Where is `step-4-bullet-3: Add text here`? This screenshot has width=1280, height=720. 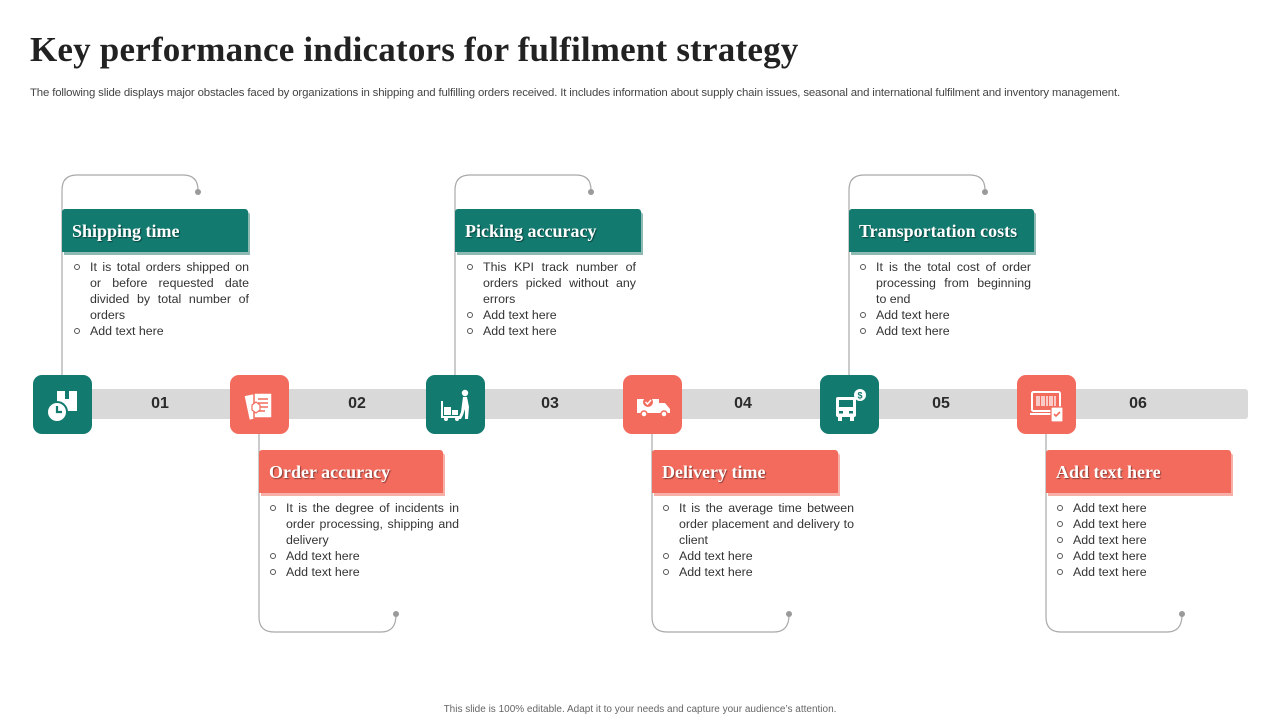
step-4-bullet-3: Add text here is located at coordinates (758, 572).